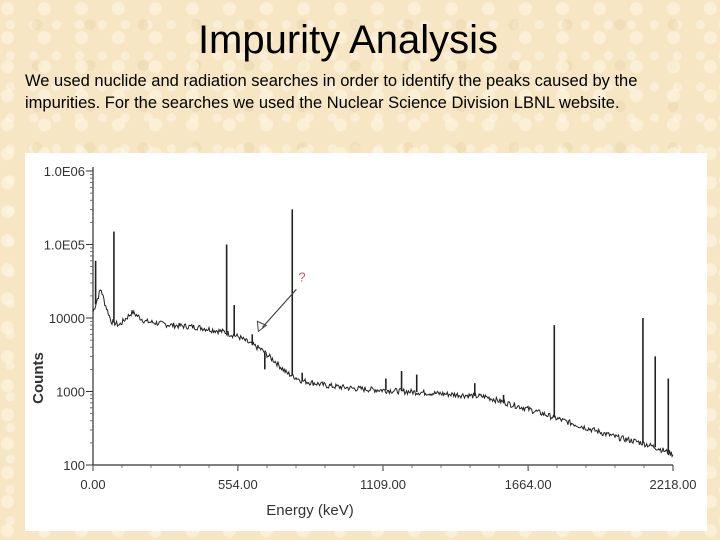 This screenshot has width=720, height=540. Describe the element at coordinates (38, 378) in the screenshot. I see `y-axis-label: Counts` at that location.